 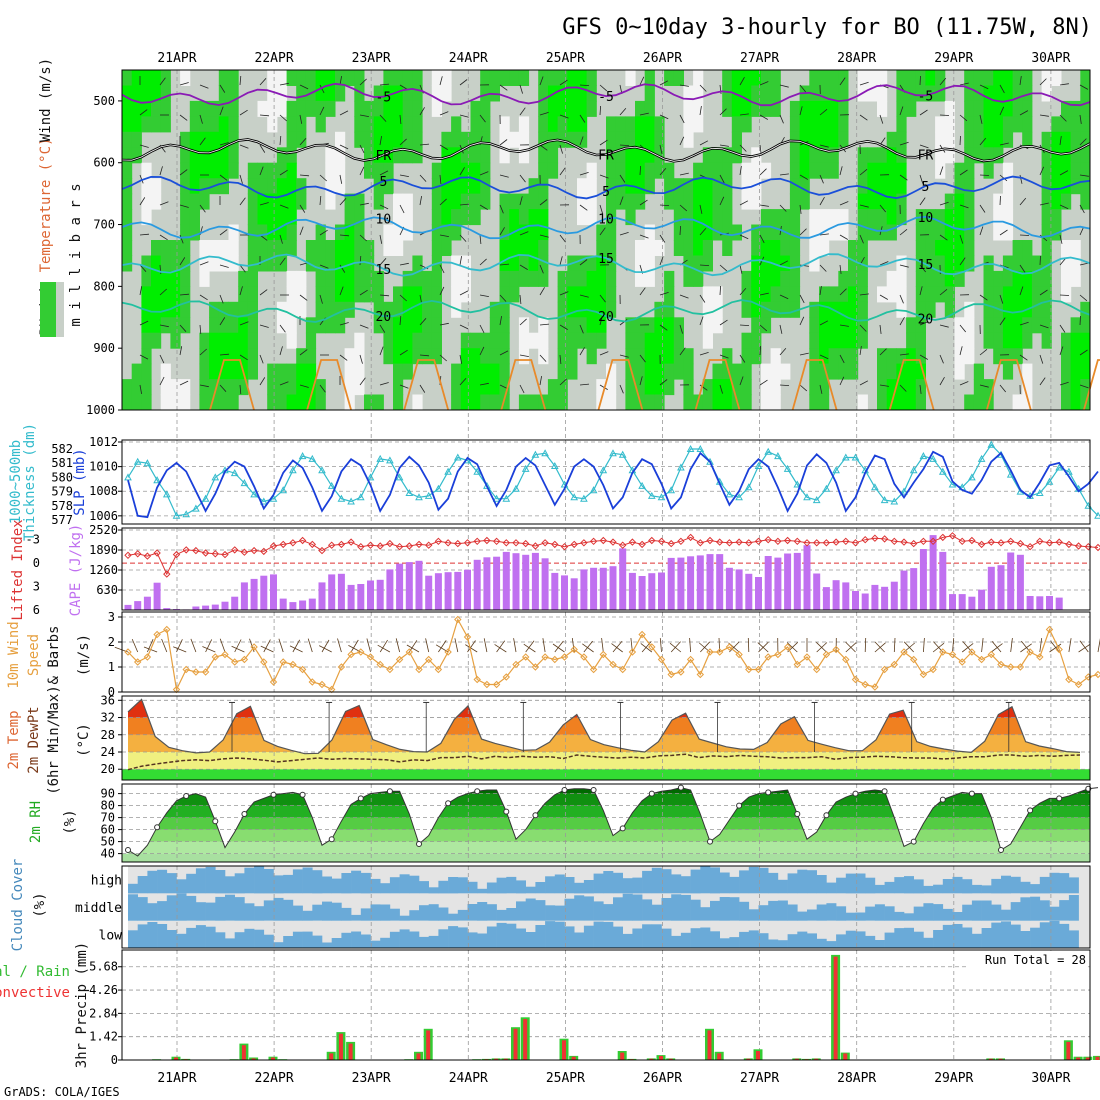 I want to click on bottom-date-label: 25APR, so click(x=565, y=1078).